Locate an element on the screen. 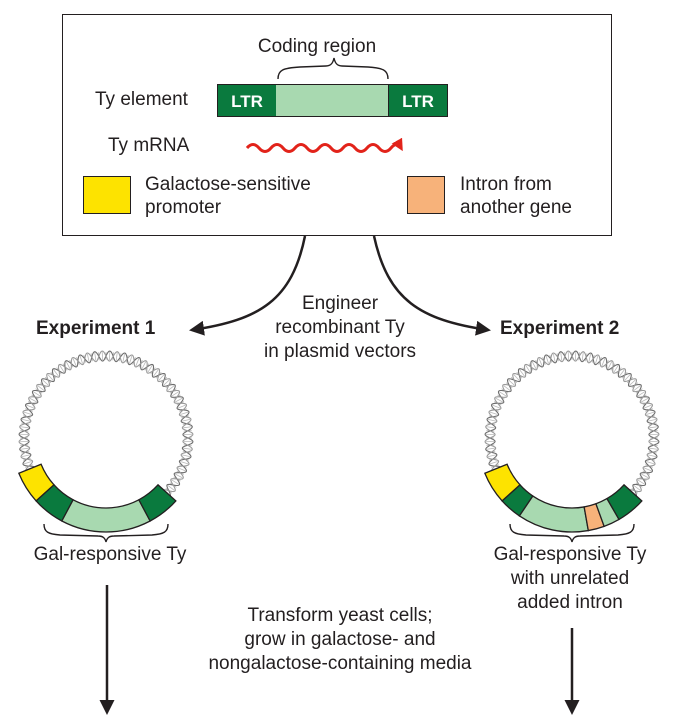  plasmid2-coding-segment-b is located at coordinates (607, 512).